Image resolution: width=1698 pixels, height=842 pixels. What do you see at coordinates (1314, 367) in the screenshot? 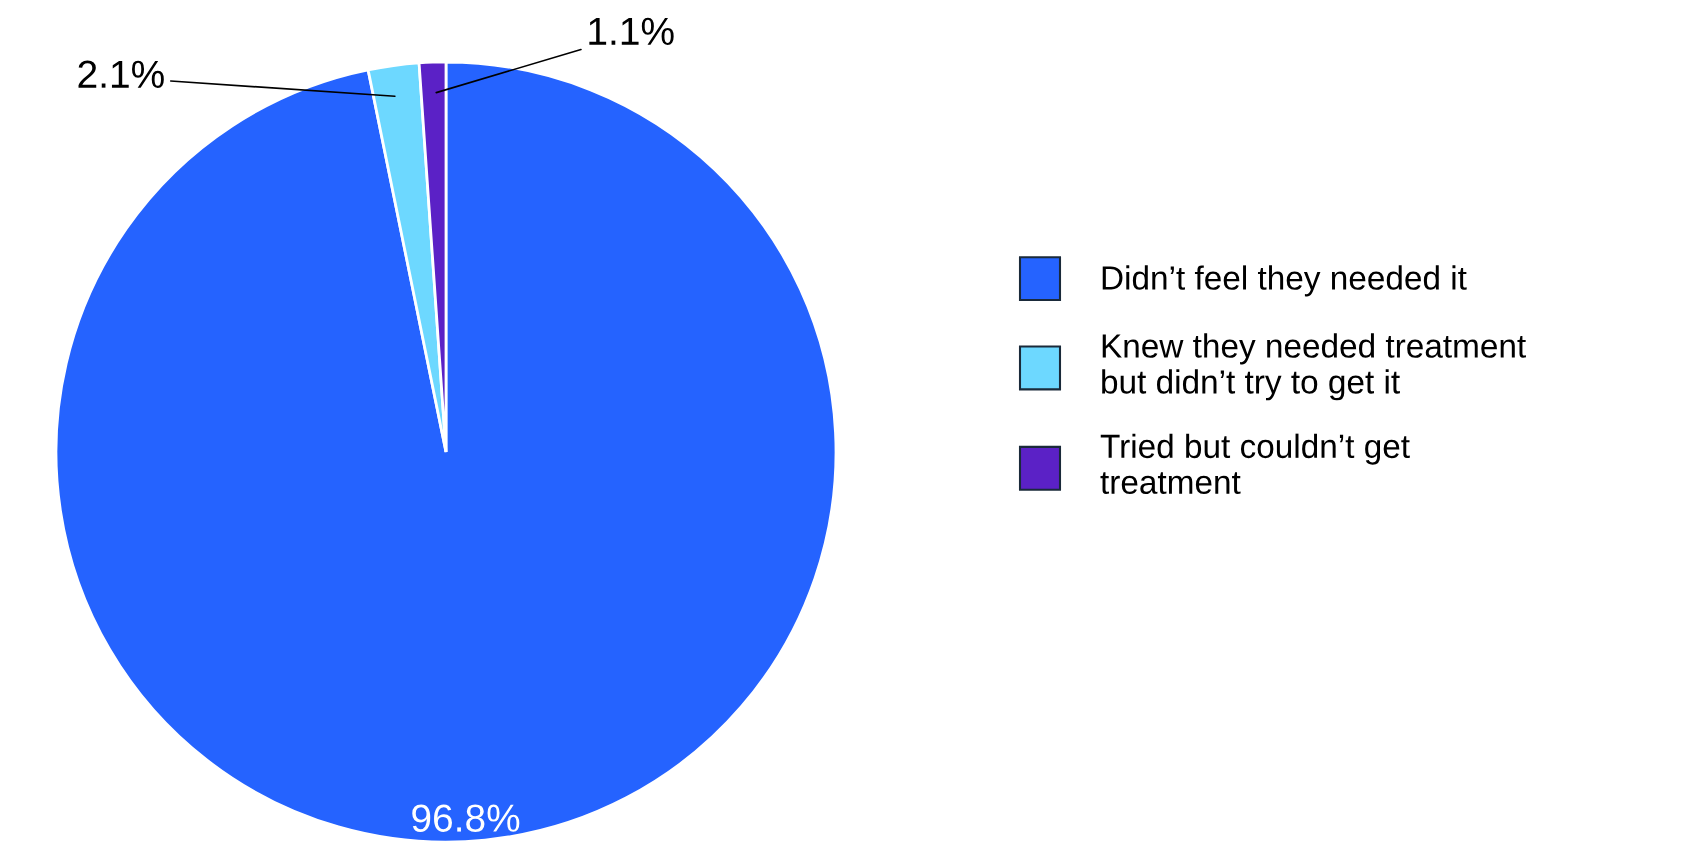
I see `legend-label: Knew they needed treatment but didn’t try to get it` at bounding box center [1314, 367].